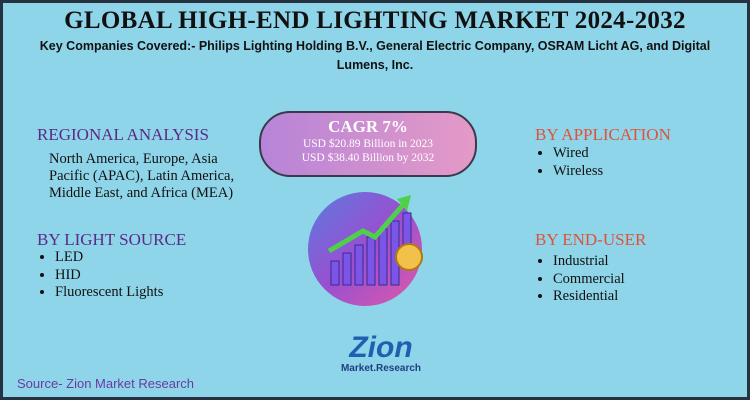 This screenshot has width=750, height=400. Describe the element at coordinates (578, 172) in the screenshot. I see `list-item: Wireless` at that location.